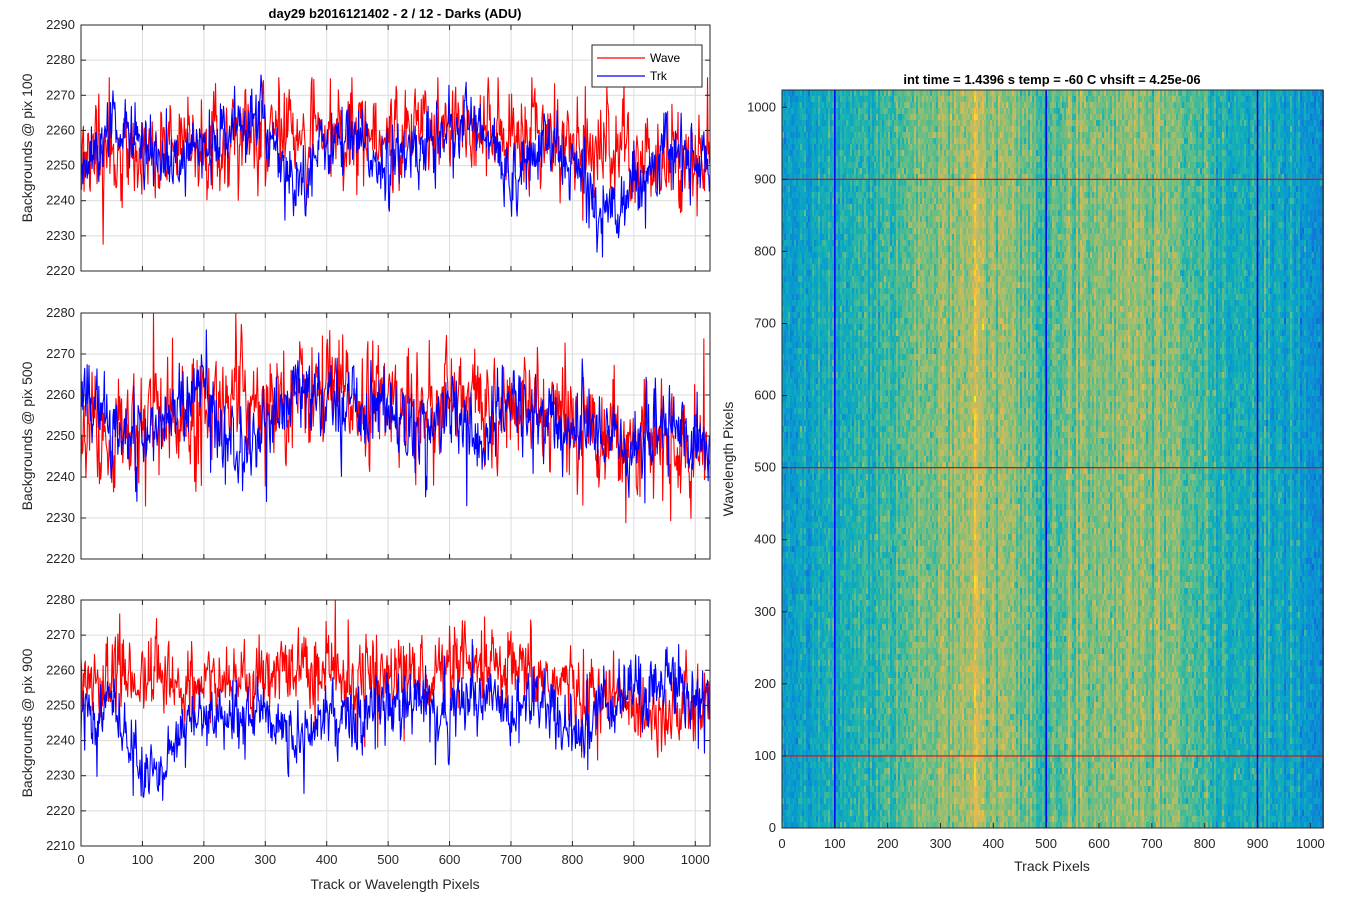 This screenshot has width=1350, height=900. What do you see at coordinates (60, 558) in the screenshot?
I see `y-tick-label: 2220` at bounding box center [60, 558].